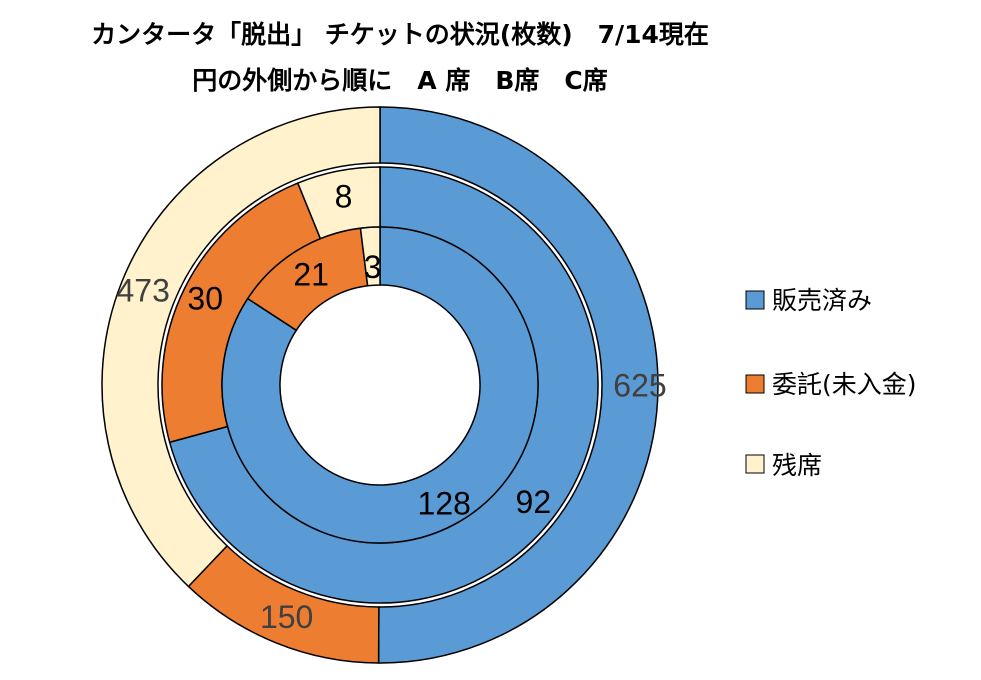 This screenshot has width=981, height=680. Describe the element at coordinates (286, 617) in the screenshot. I see `ring-a-label-consigned: 150` at that location.